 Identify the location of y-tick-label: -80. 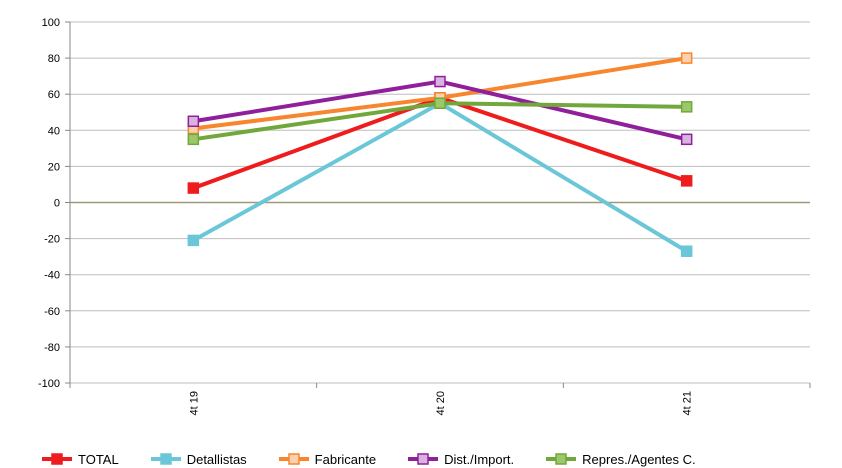
(52, 348).